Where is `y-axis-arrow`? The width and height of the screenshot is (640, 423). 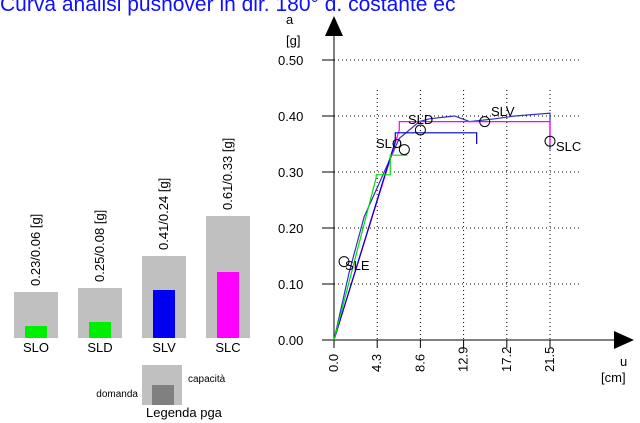 y-axis-arrow is located at coordinates (334, 26).